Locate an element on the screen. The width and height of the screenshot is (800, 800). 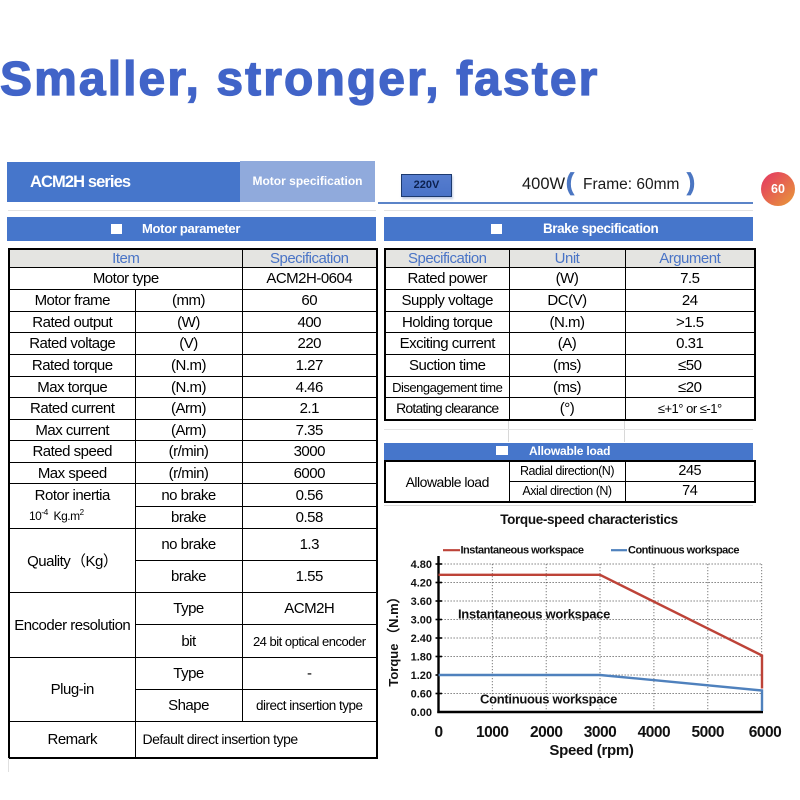
svg-text: 5000 is located at coordinates (708, 732).